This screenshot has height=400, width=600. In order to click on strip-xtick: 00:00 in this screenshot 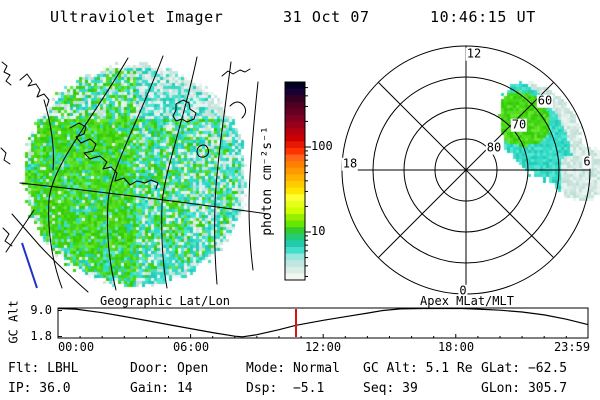, I will do `click(76, 347)`.